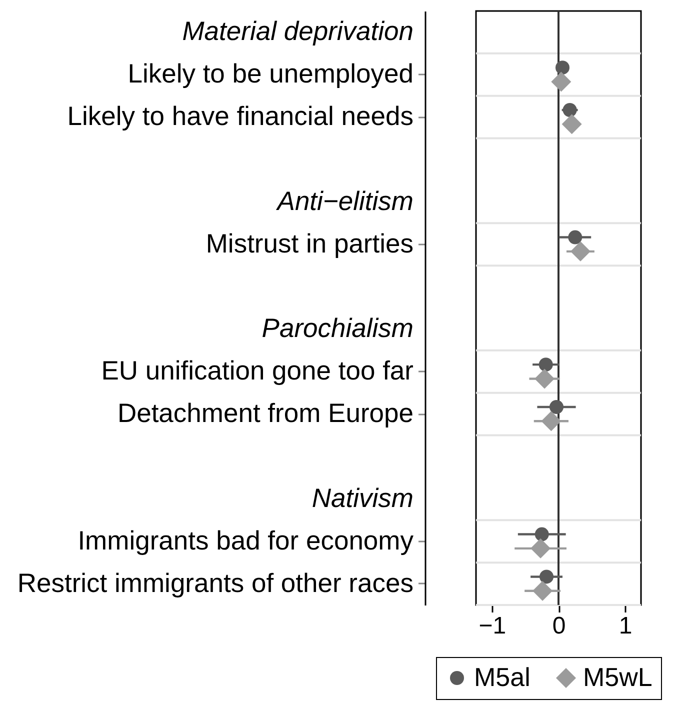 The width and height of the screenshot is (677, 711). I want to click on y-tick-label: Material deprivation, so click(298, 31).